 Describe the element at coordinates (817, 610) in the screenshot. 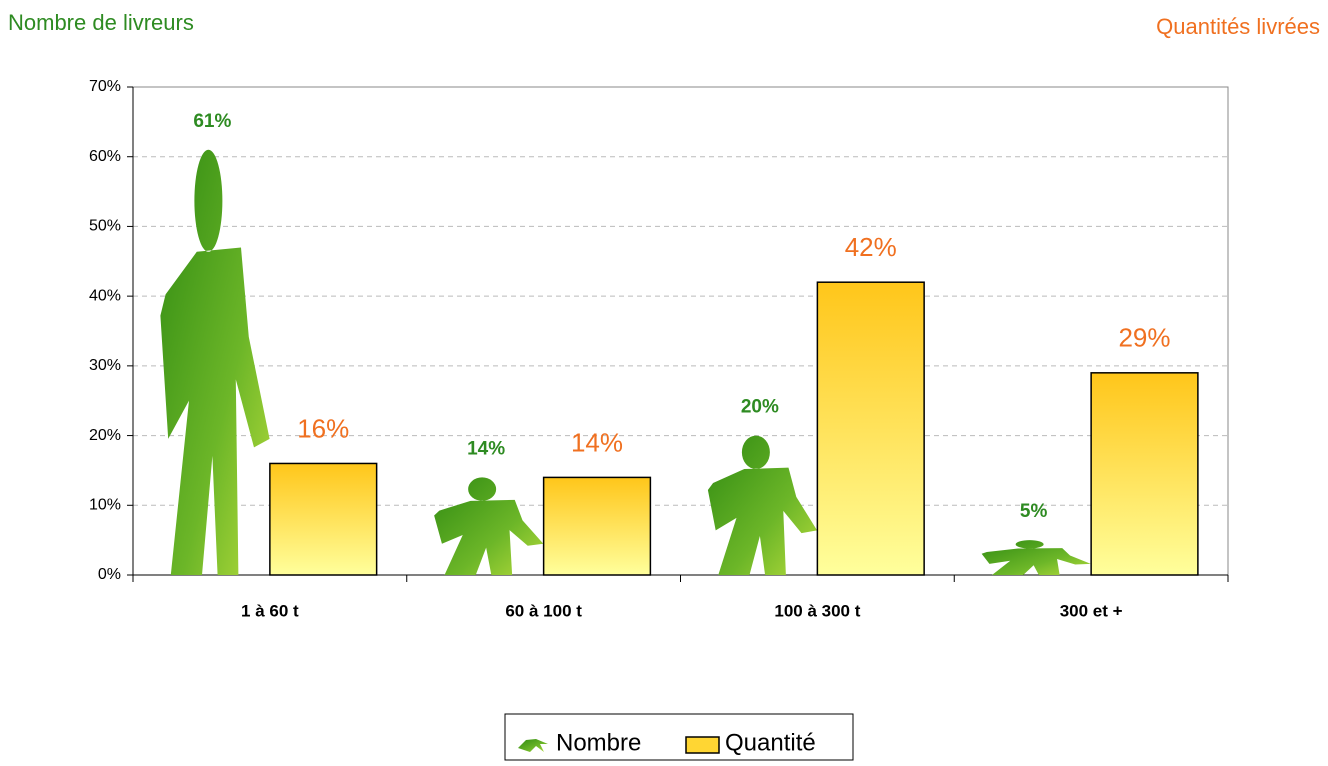

I see `x-tick-label: 100 à 300 t` at that location.